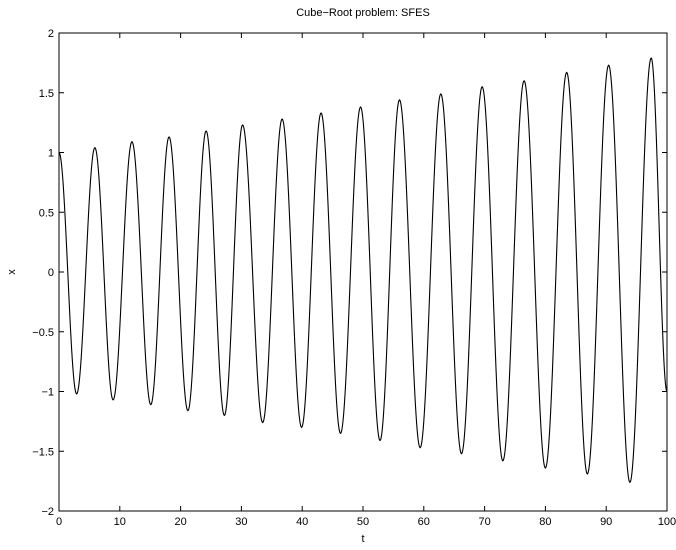 Image resolution: width=676 pixels, height=550 pixels. What do you see at coordinates (606, 522) in the screenshot?
I see `x-tick-label: 90` at bounding box center [606, 522].